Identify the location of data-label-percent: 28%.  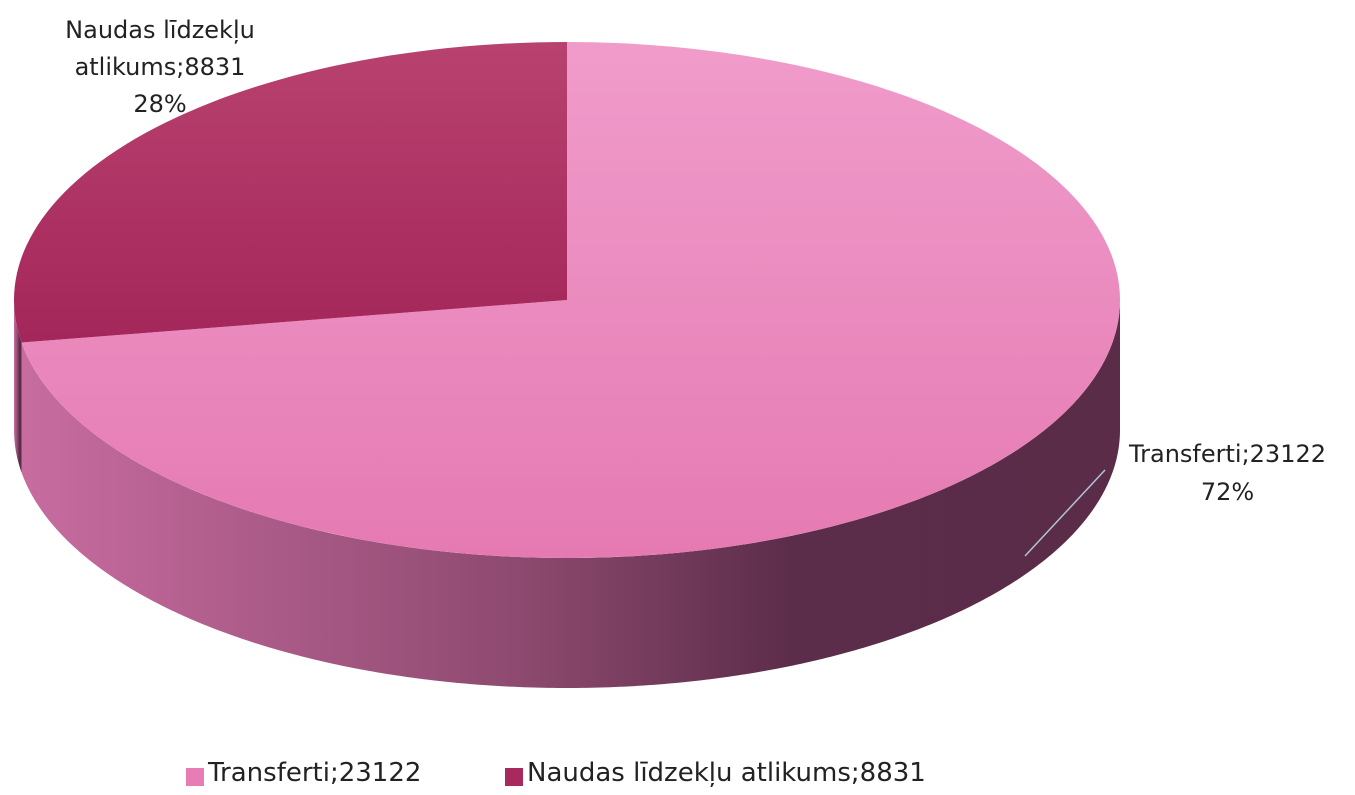
(160, 104).